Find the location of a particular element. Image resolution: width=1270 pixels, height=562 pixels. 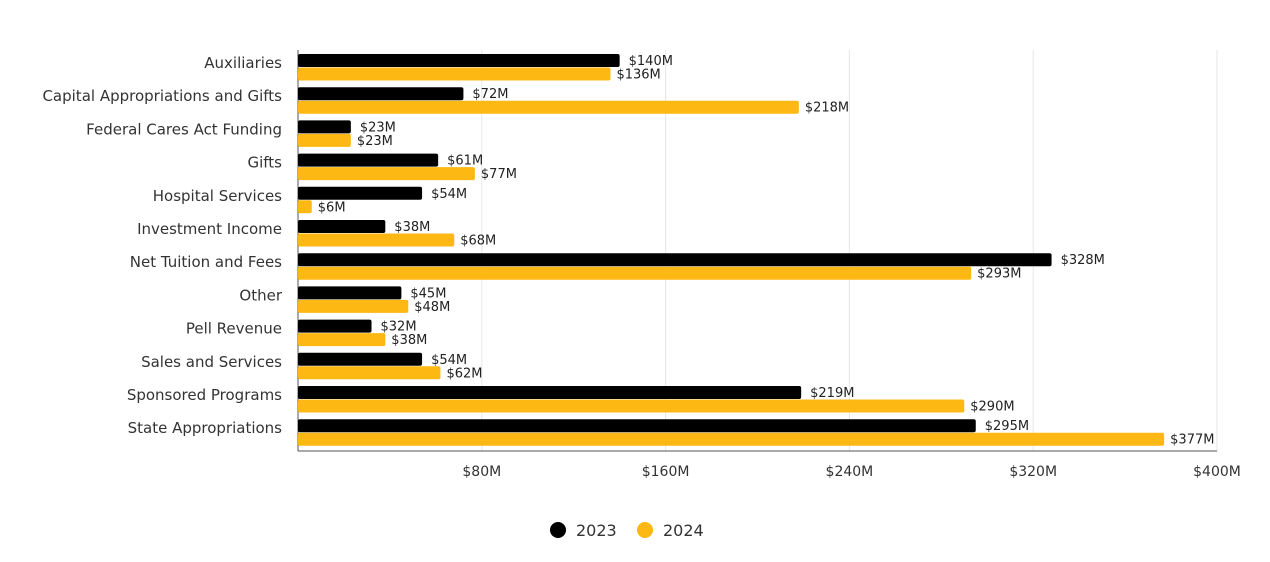

category-label: Pell Revenue is located at coordinates (234, 329).